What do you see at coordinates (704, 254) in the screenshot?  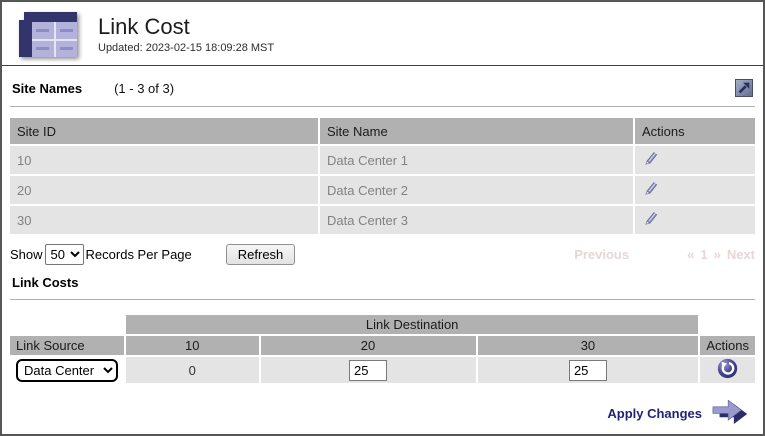 I see `current-page: 1` at bounding box center [704, 254].